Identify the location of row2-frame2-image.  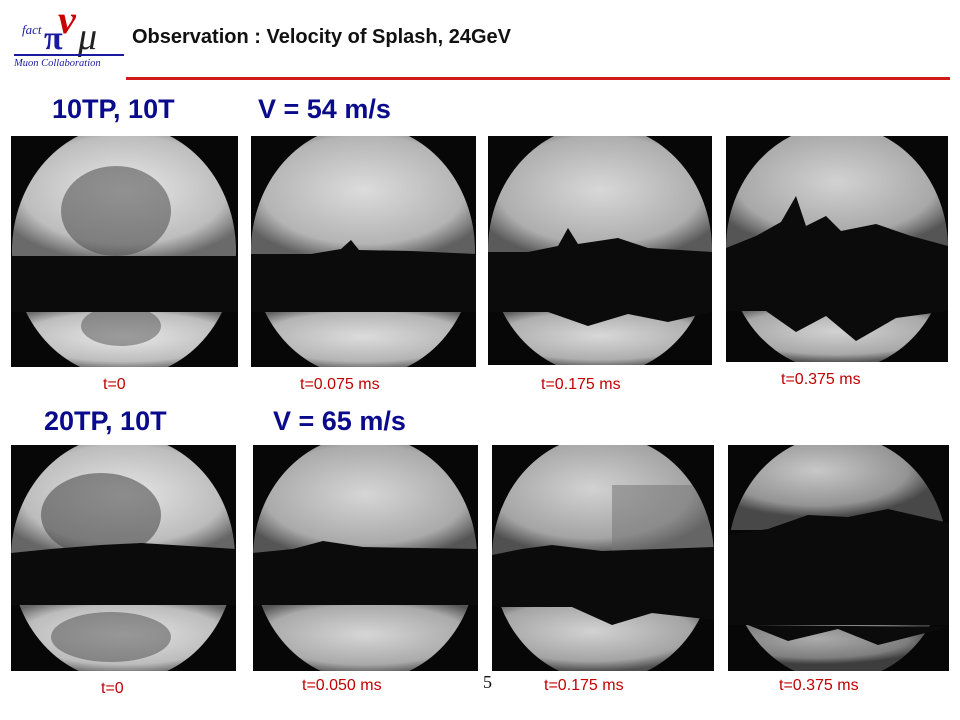
(365, 558).